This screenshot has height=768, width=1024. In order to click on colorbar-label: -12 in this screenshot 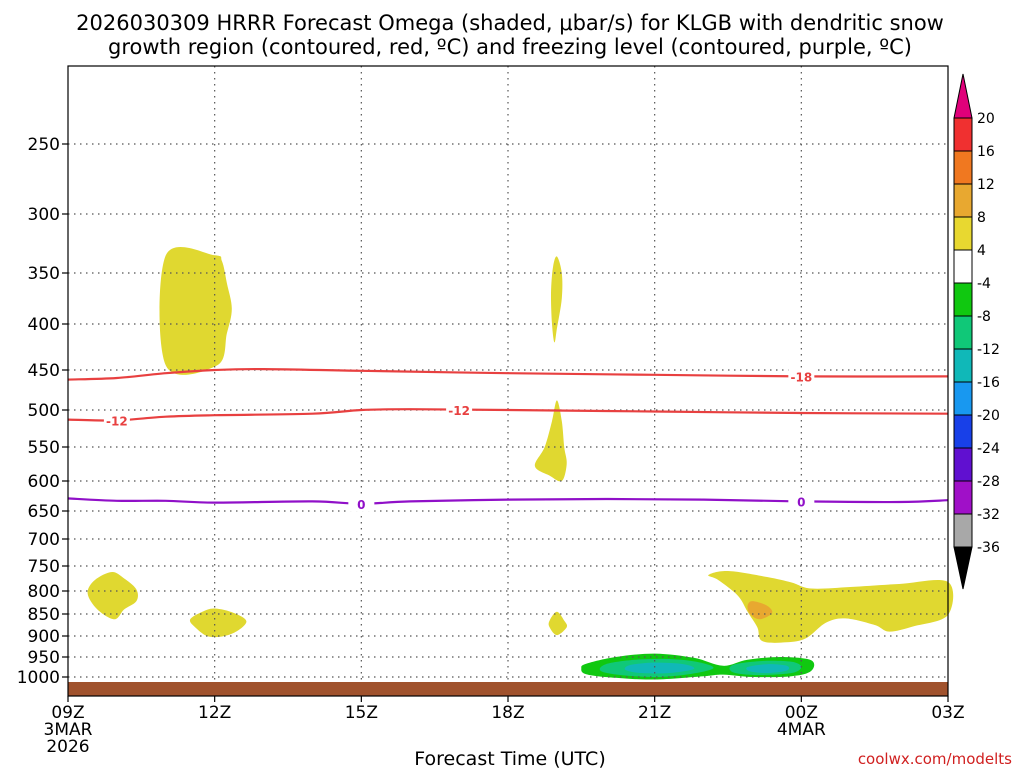, I will do `click(988, 350)`.